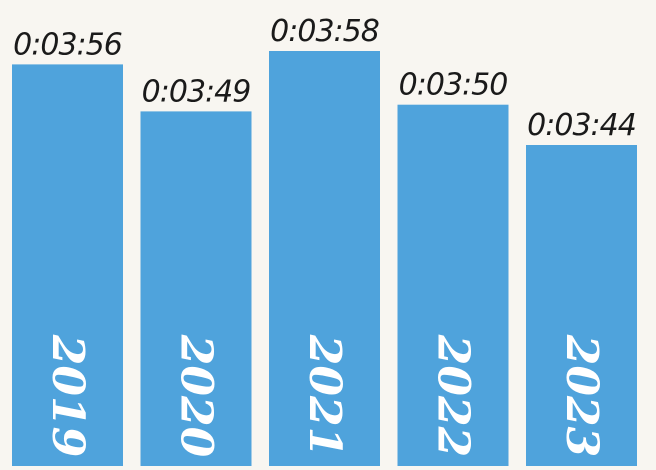 The height and width of the screenshot is (470, 656). Describe the element at coordinates (67, 44) in the screenshot. I see `value-label-2019: 0:03:56` at that location.